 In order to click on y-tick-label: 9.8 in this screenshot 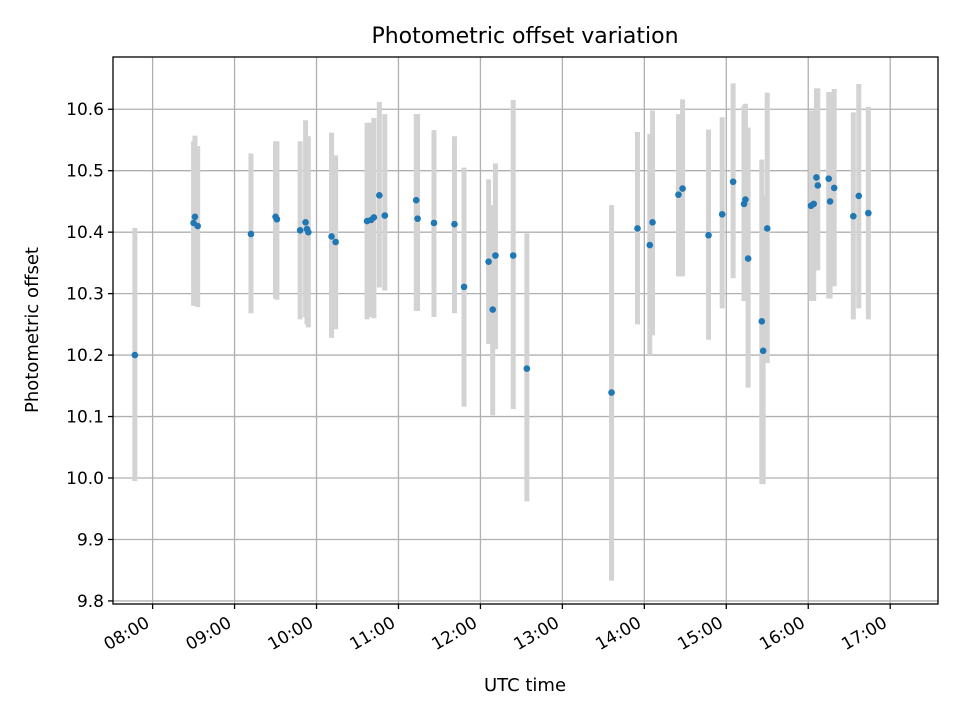, I will do `click(90, 602)`.